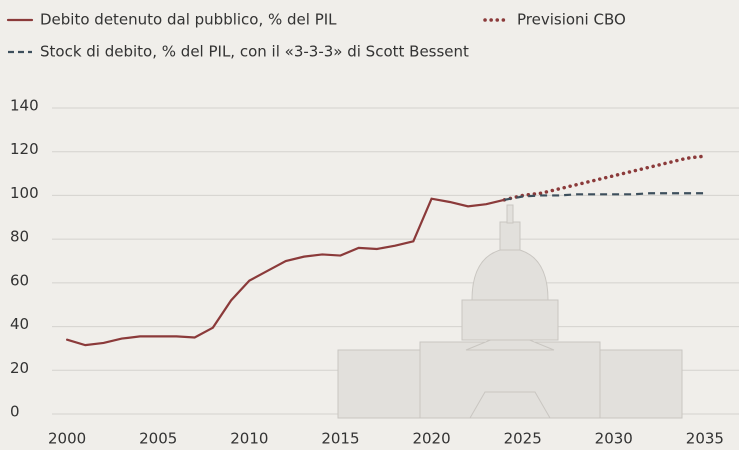 The height and width of the screenshot is (450, 739). Describe the element at coordinates (571, 20) in the screenshot. I see `legend-label: Previsioni CBO` at that location.